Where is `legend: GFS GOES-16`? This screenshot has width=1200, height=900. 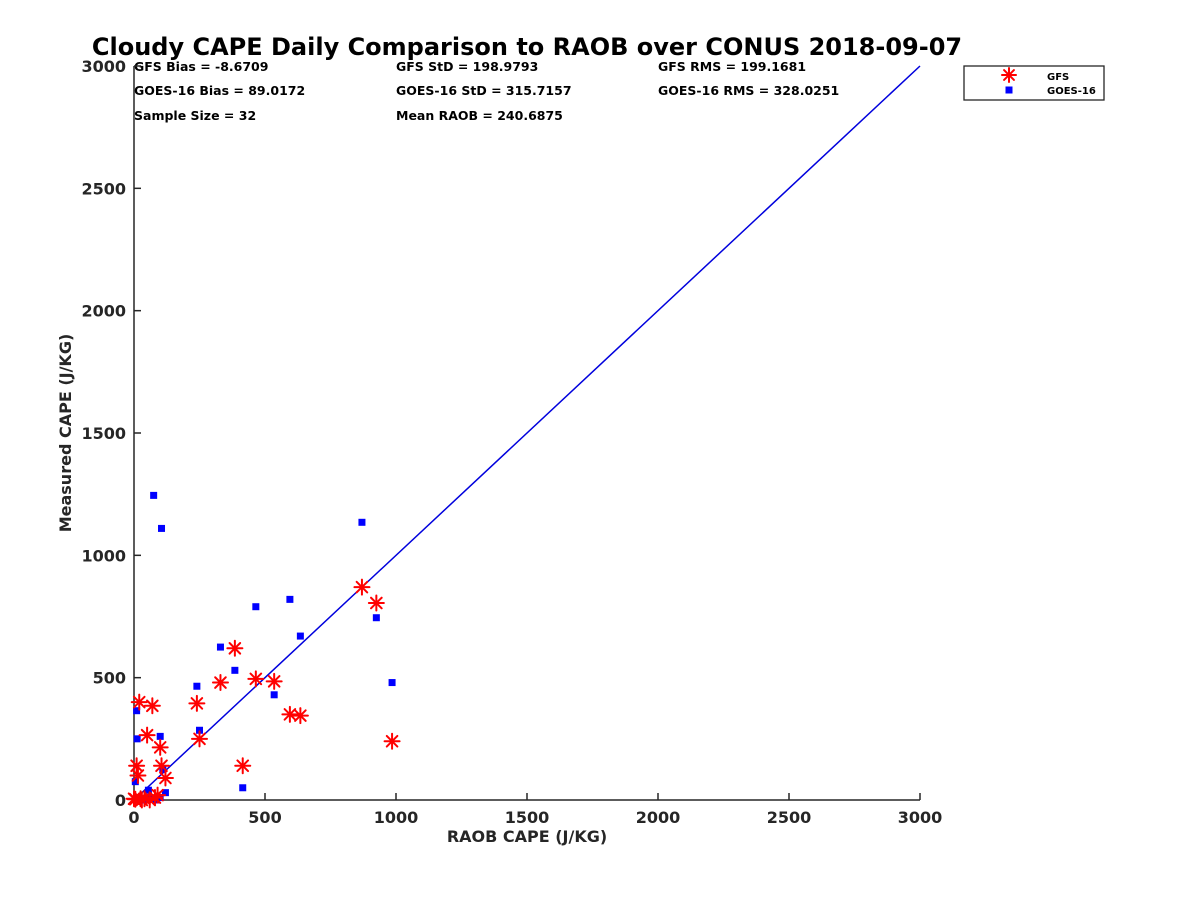
legend: GFS GOES-16 is located at coordinates (1034, 83).